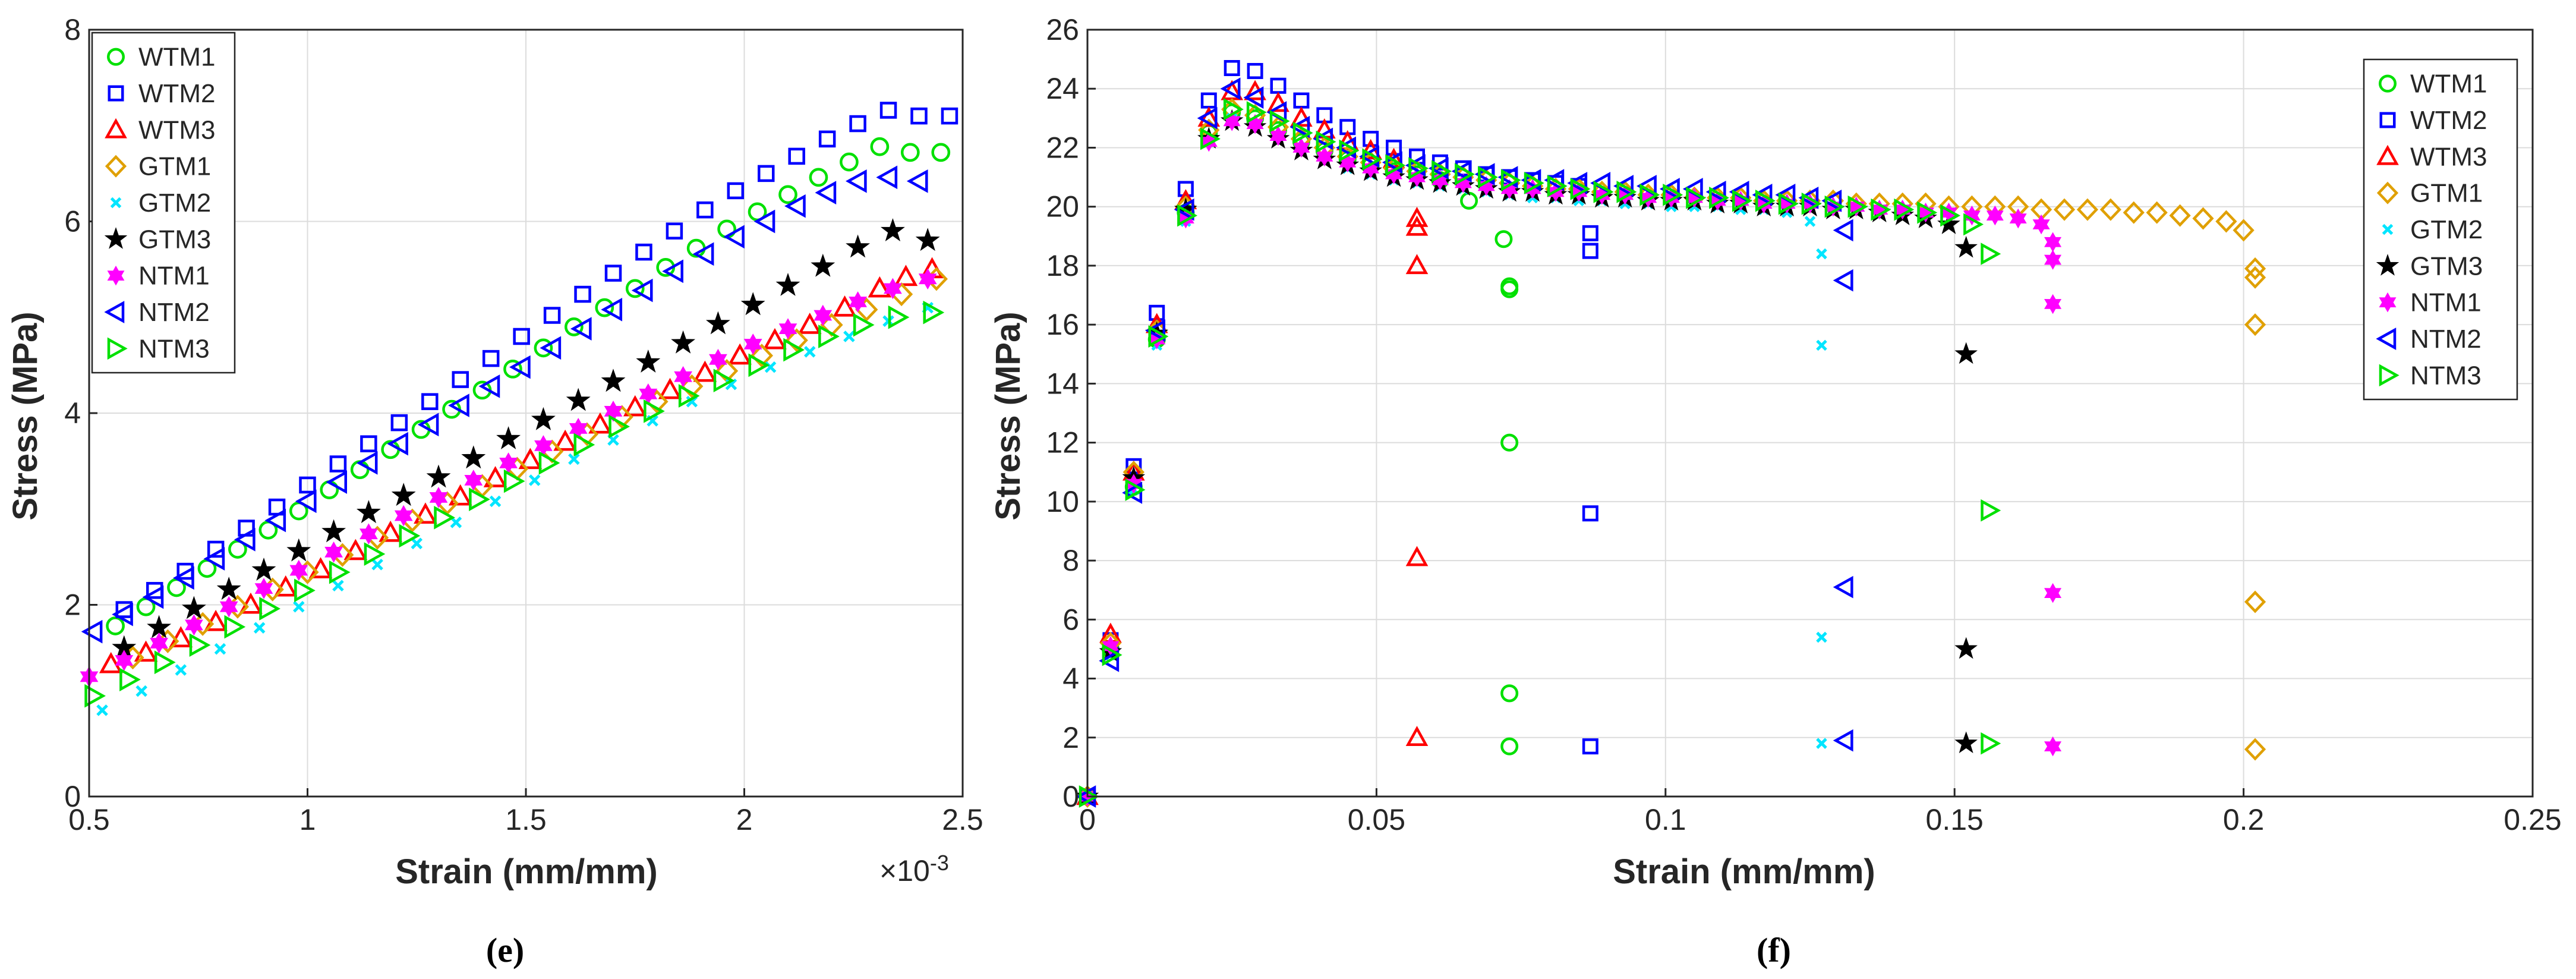 This screenshot has width=2576, height=979. I want to click on chart-e-legend-marker-wtm2, so click(116, 93).